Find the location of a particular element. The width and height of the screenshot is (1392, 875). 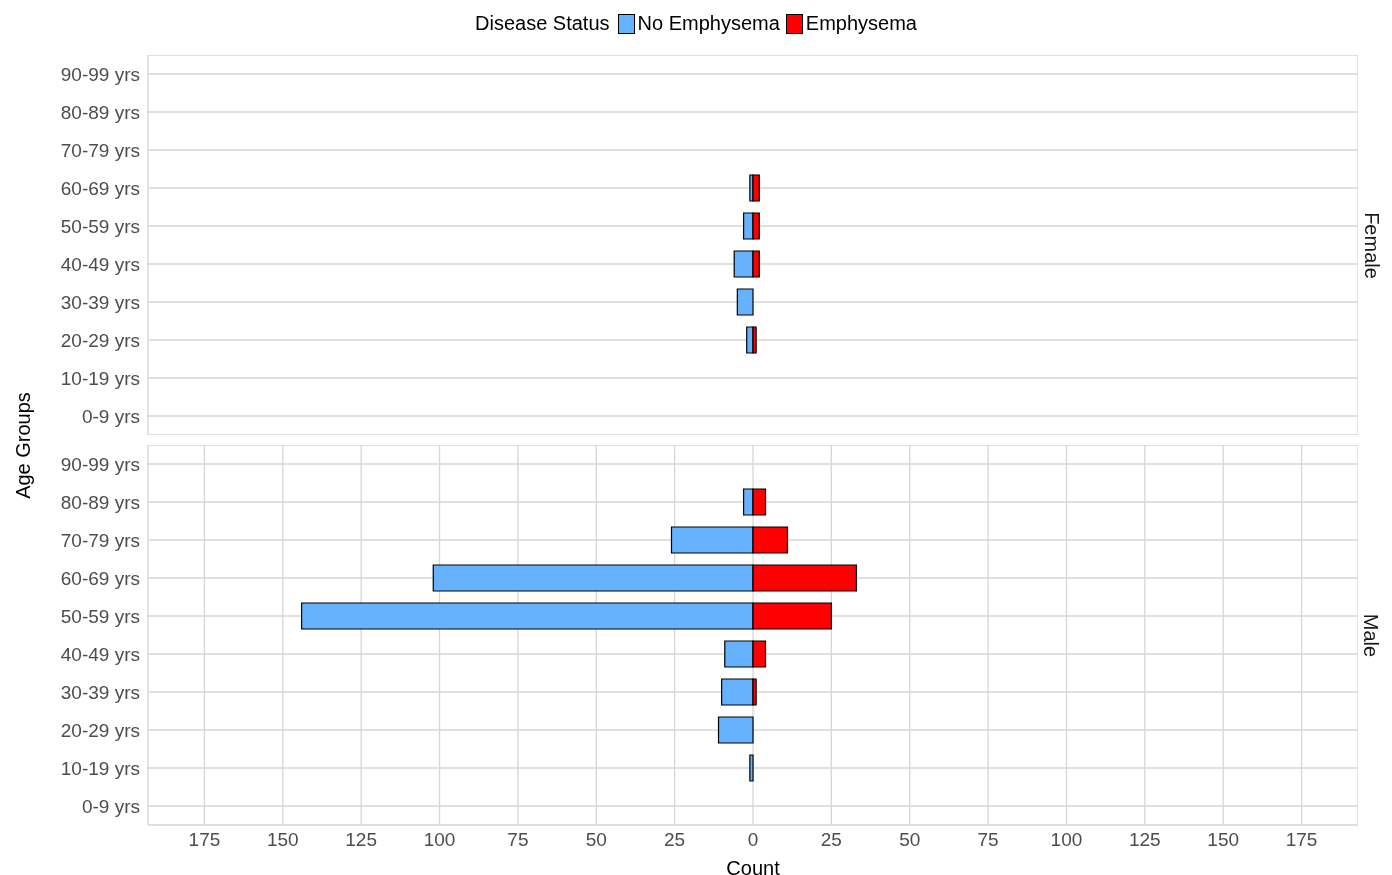

x-axis-title: Count is located at coordinates (753, 866).